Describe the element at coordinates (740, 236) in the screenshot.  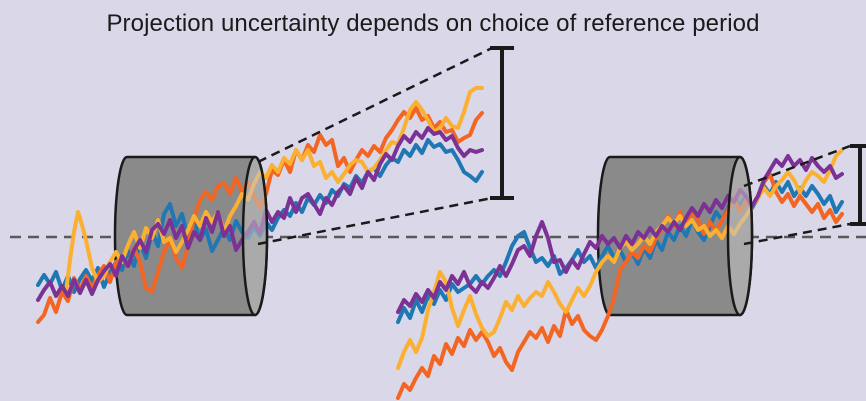
I see `cylinder-right-face` at that location.